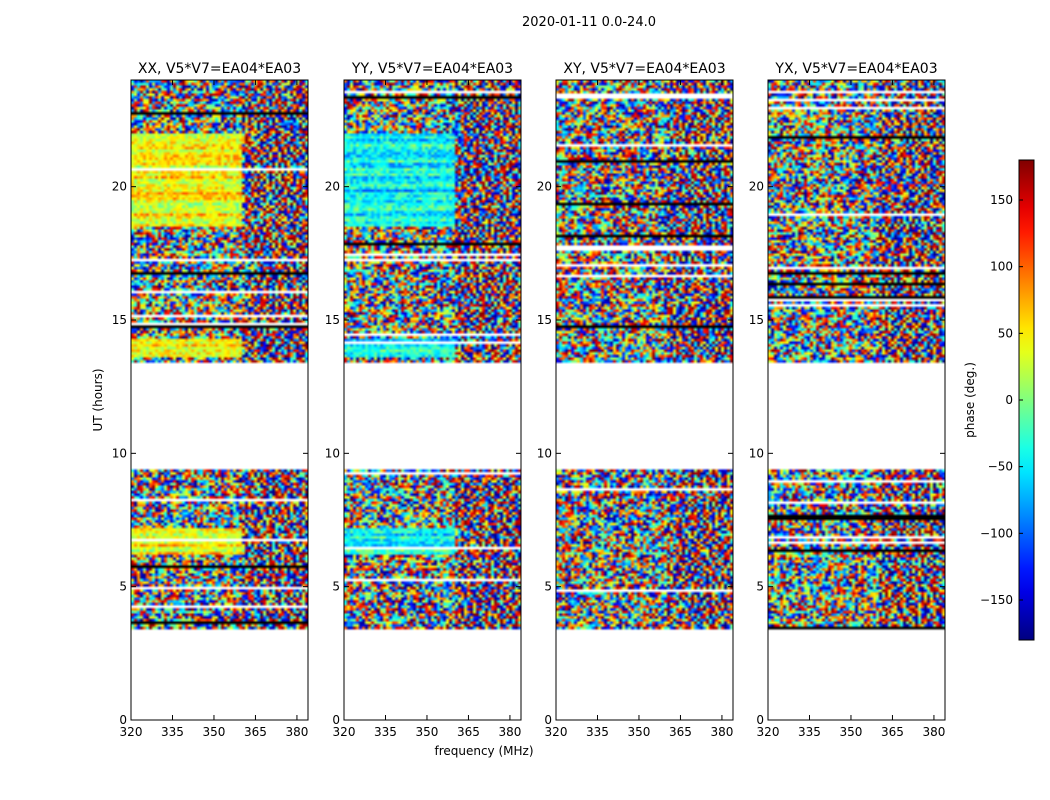 The image size is (1050, 800). What do you see at coordinates (1001, 267) in the screenshot?
I see `colorbar-tick-label: 100` at bounding box center [1001, 267].